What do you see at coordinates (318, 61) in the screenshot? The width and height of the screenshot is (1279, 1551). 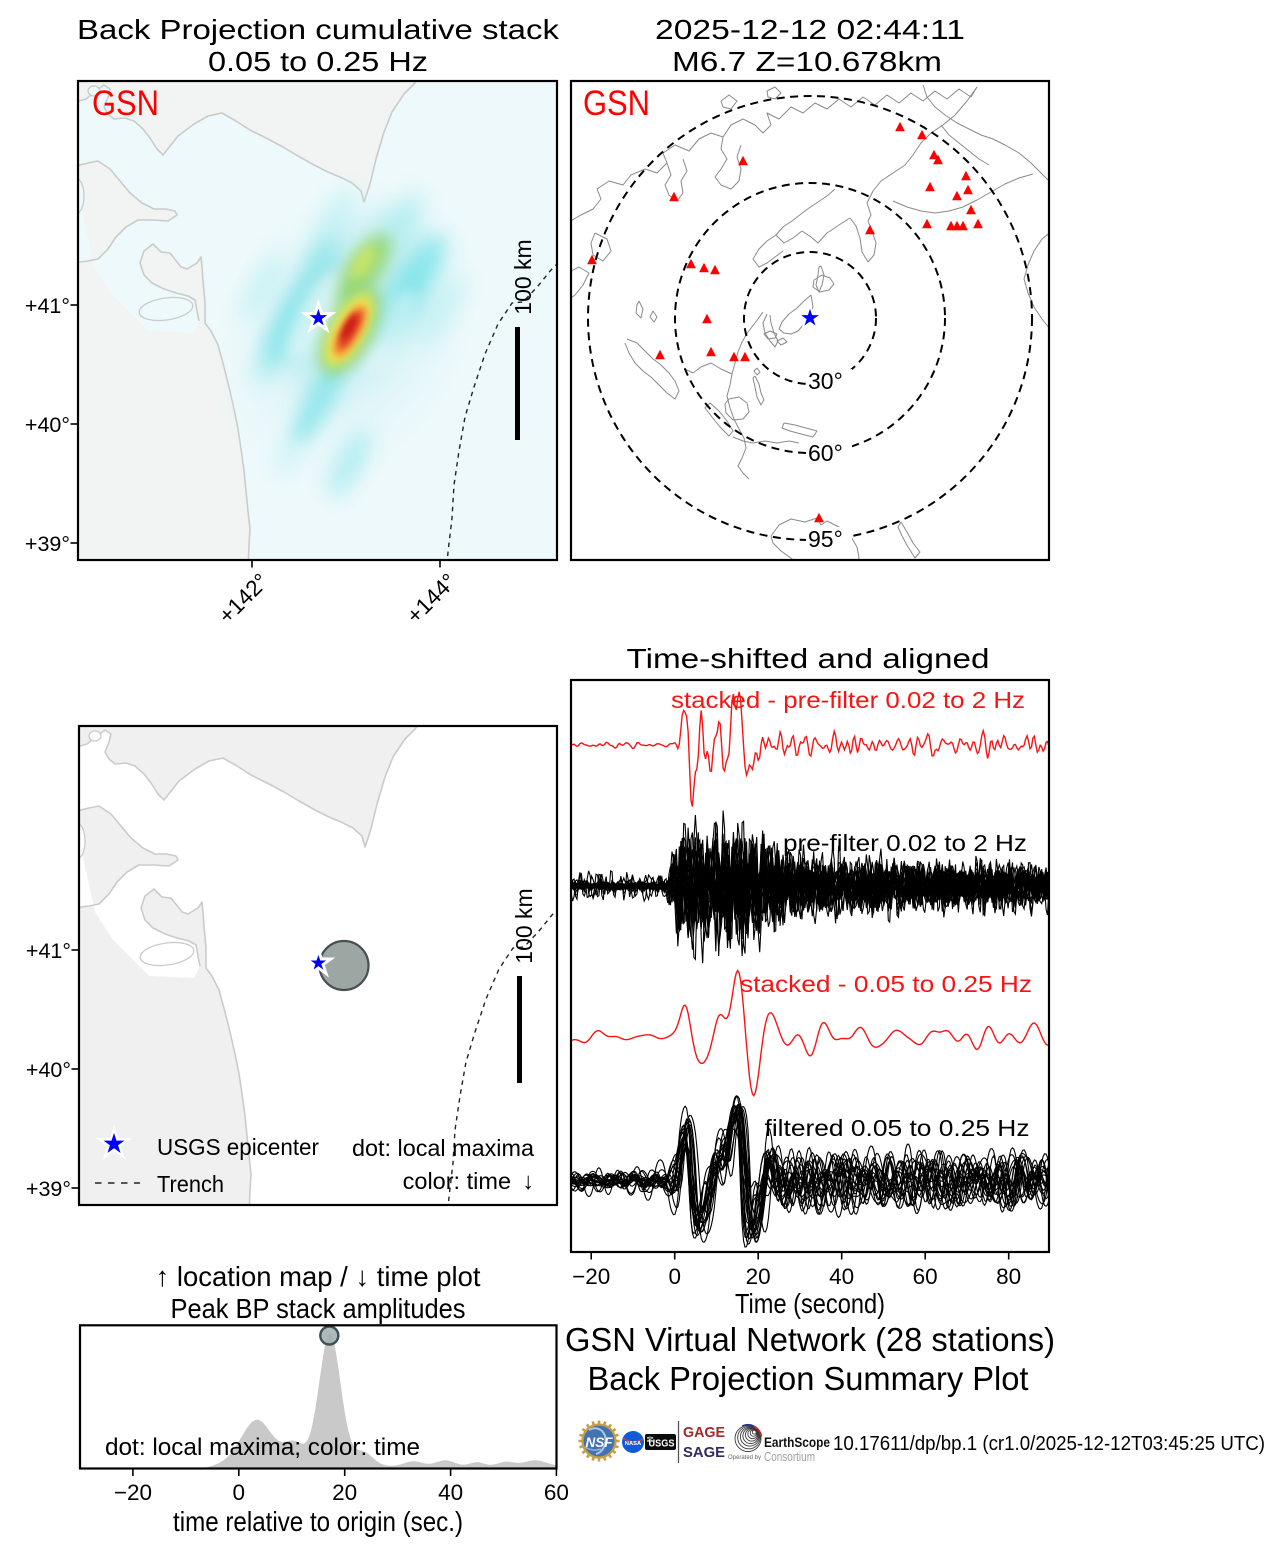 I see `svg-text: 0.05 to 0.25 Hz` at bounding box center [318, 61].